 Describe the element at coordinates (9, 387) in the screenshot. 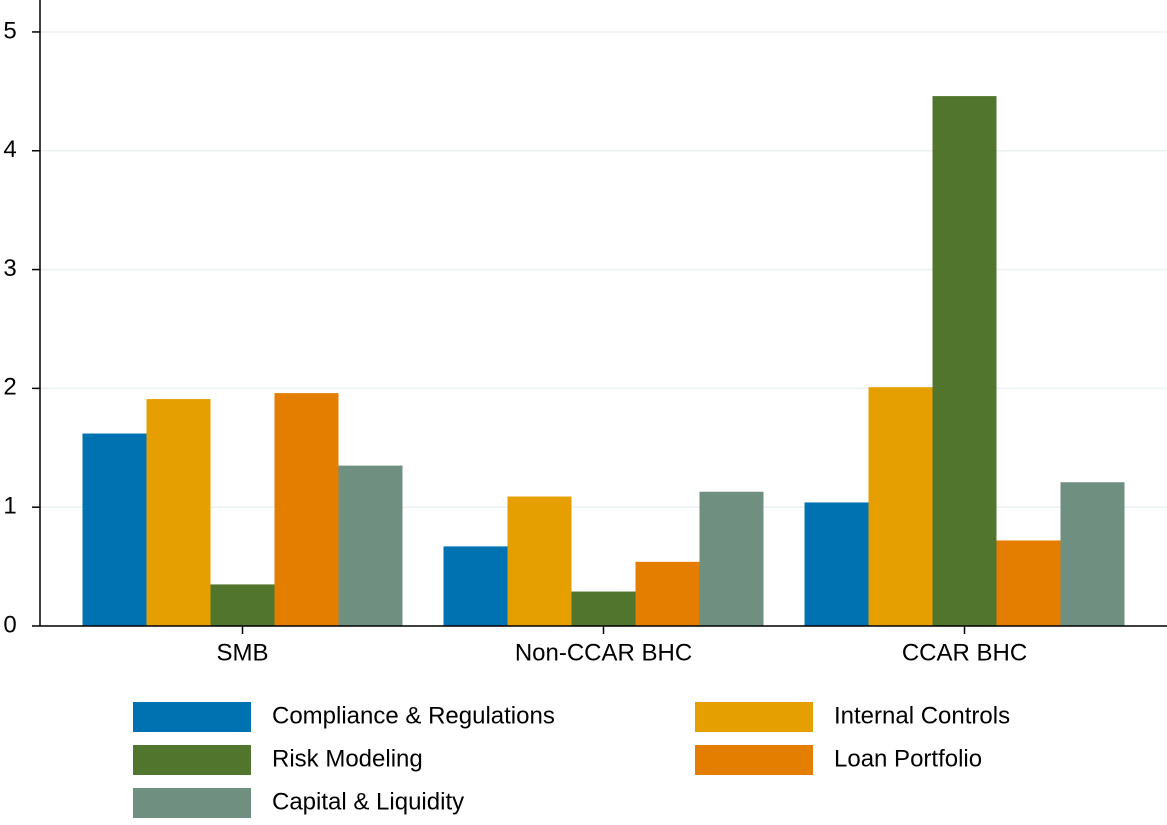

I see `y-tick-label: 2` at that location.